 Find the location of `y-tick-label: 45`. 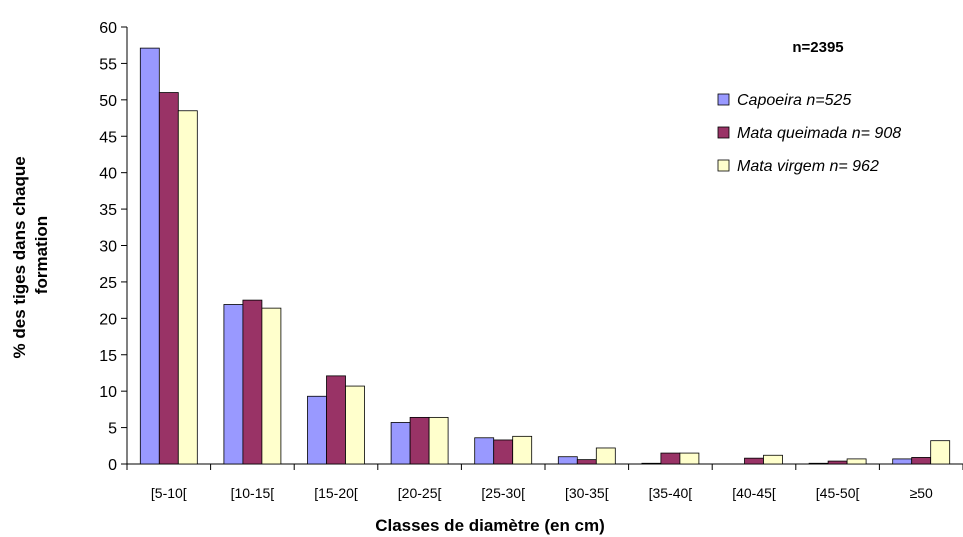

y-tick-label: 45 is located at coordinates (108, 137).